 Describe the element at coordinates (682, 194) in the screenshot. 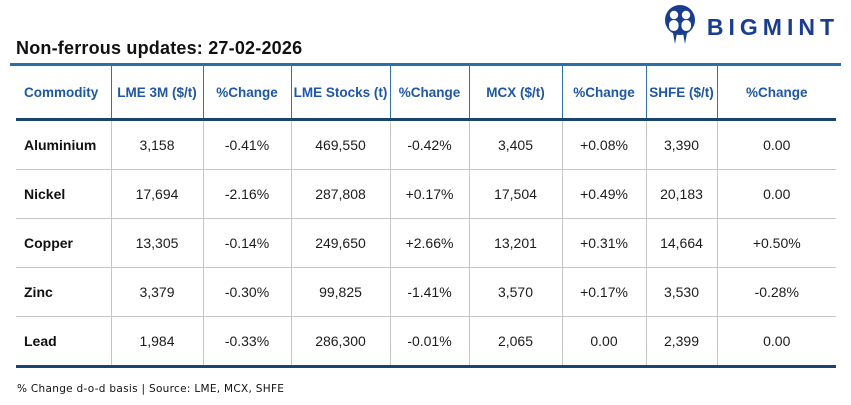

I see `shfe-value: 20,183` at that location.